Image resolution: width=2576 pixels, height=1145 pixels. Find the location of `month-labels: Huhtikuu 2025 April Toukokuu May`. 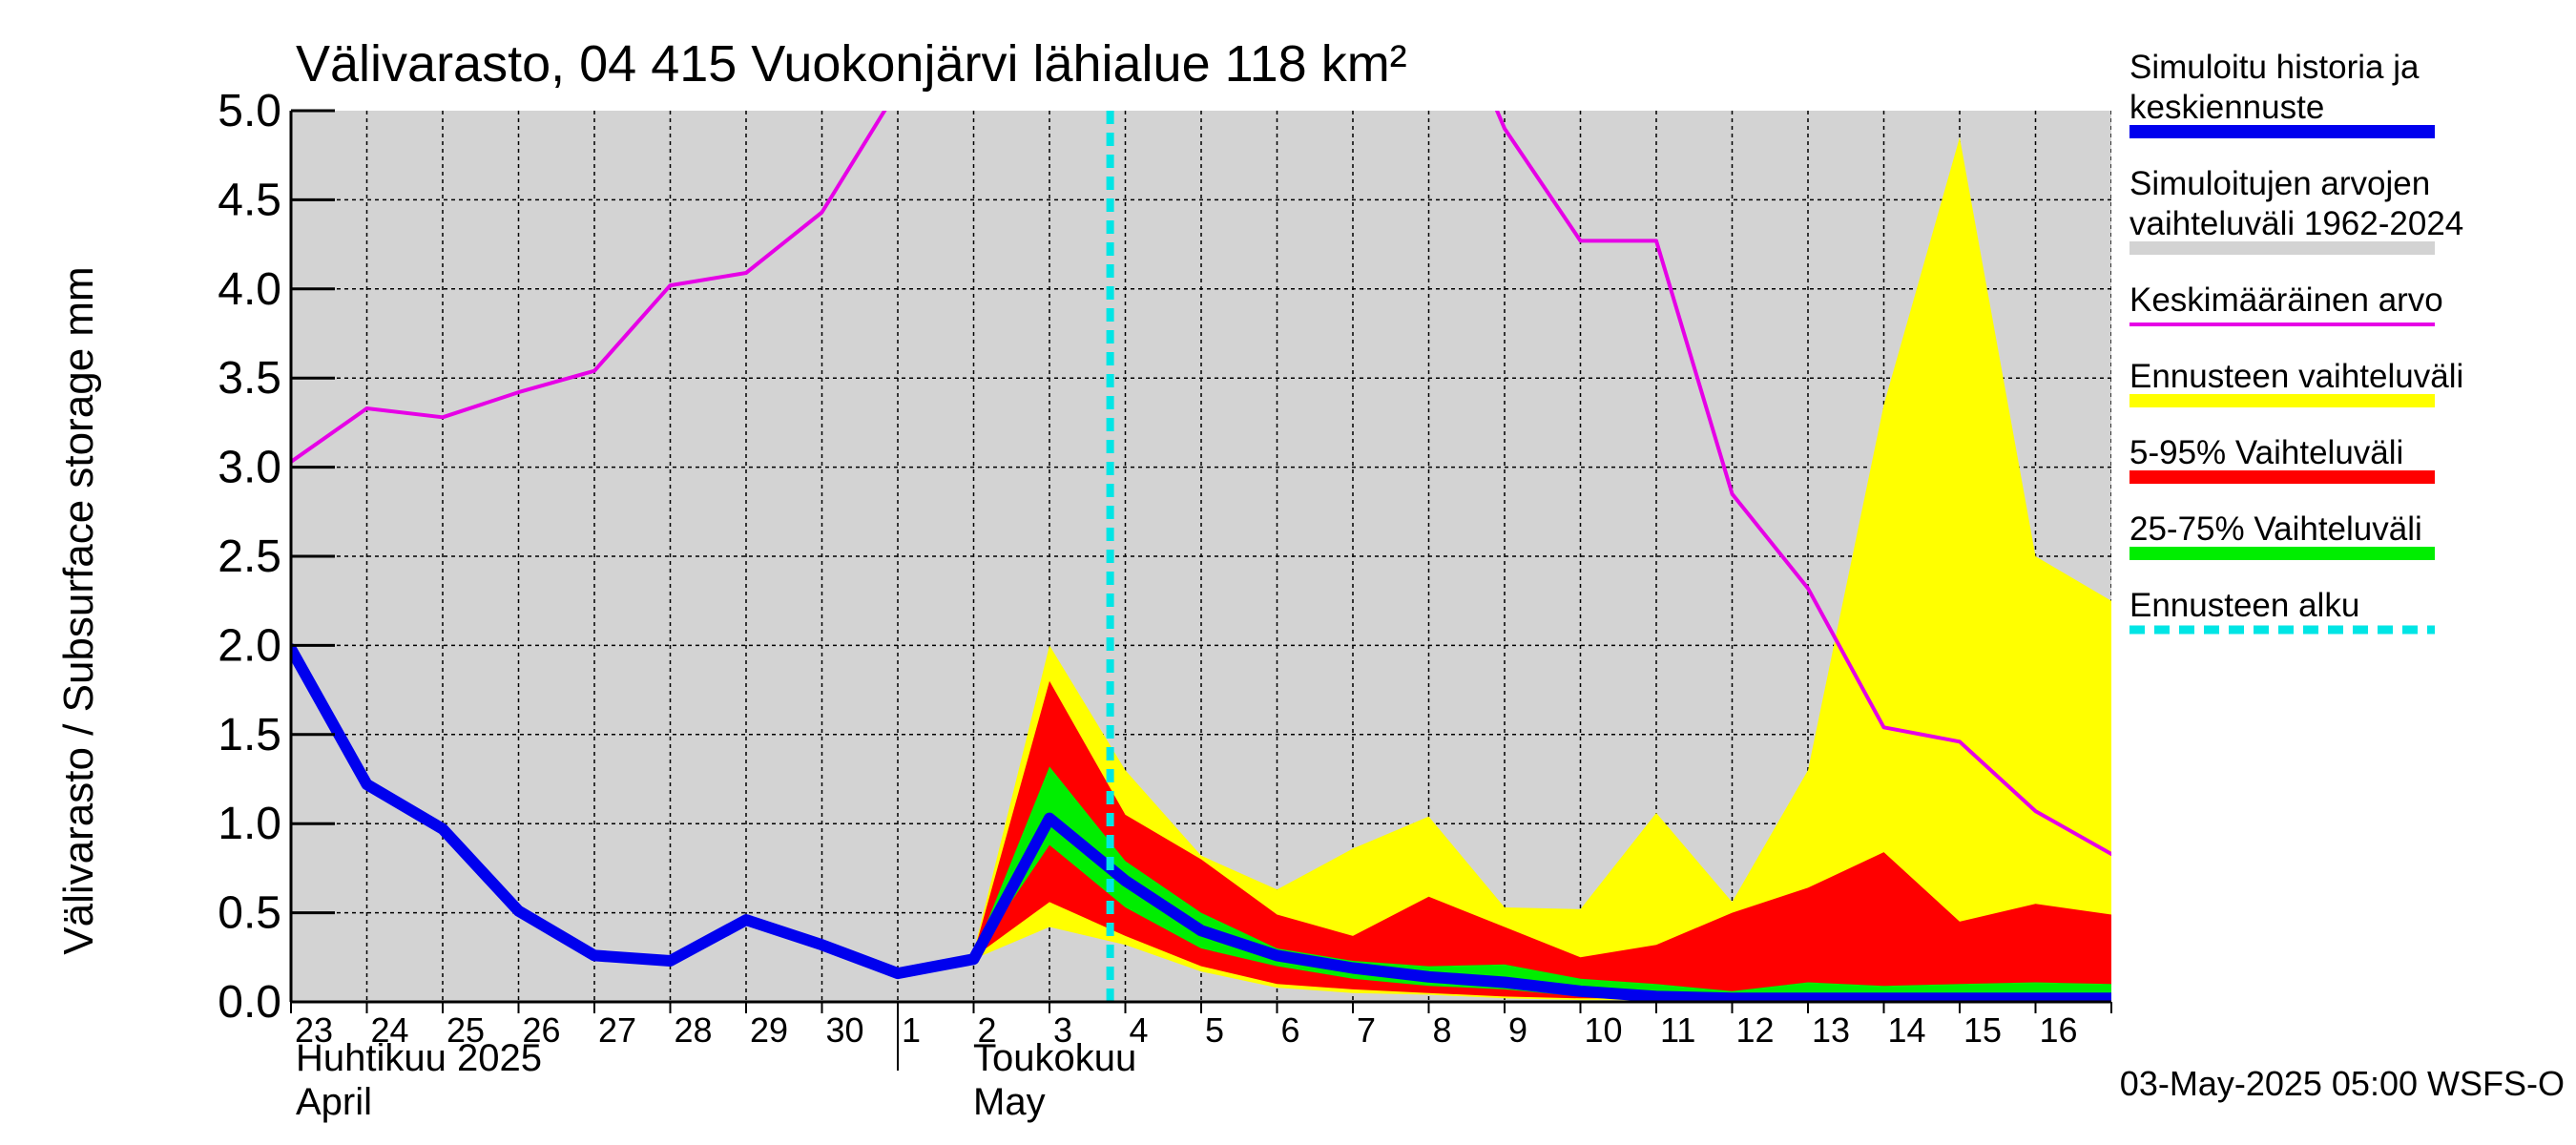

month-labels: Huhtikuu 2025 April Toukokuu May is located at coordinates (716, 1080).